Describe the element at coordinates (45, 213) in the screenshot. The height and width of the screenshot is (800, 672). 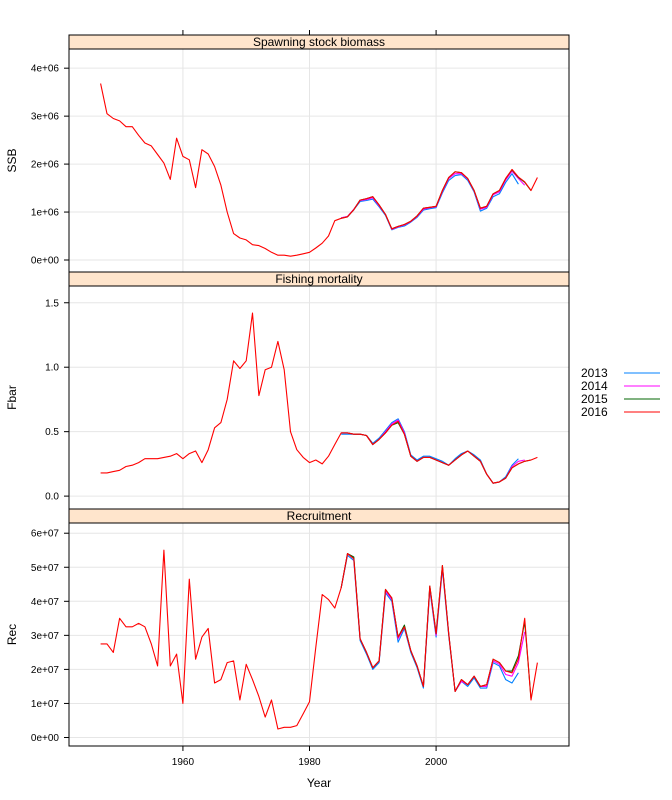
I see `y-tick-label: 1e+06` at that location.